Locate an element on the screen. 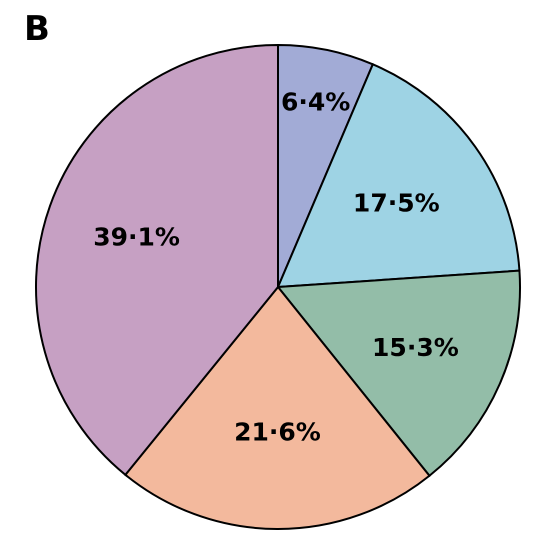  pie-slice-label: 15·3% is located at coordinates (415, 347).